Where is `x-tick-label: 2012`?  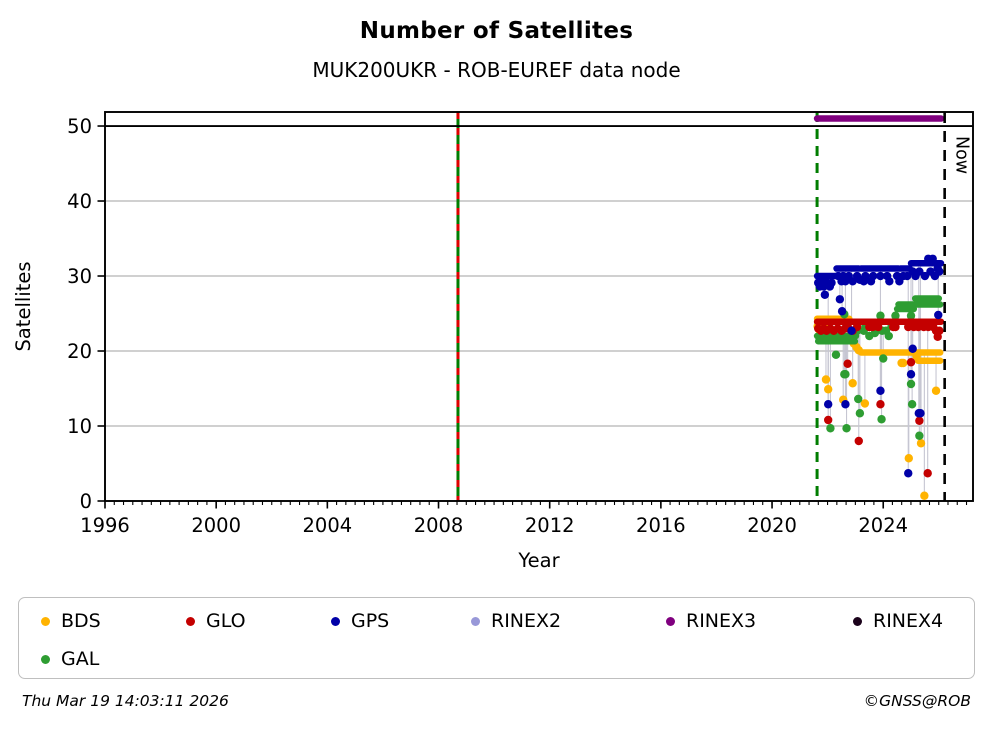
x-tick-label: 2012 is located at coordinates (550, 525).